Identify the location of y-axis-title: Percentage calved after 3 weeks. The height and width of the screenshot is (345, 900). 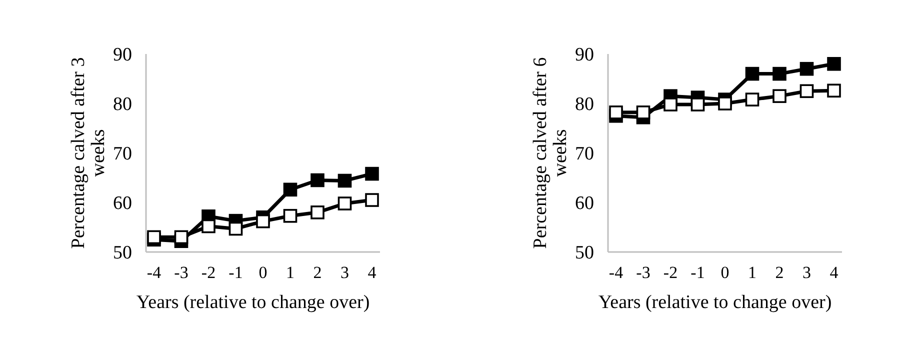
(88, 153).